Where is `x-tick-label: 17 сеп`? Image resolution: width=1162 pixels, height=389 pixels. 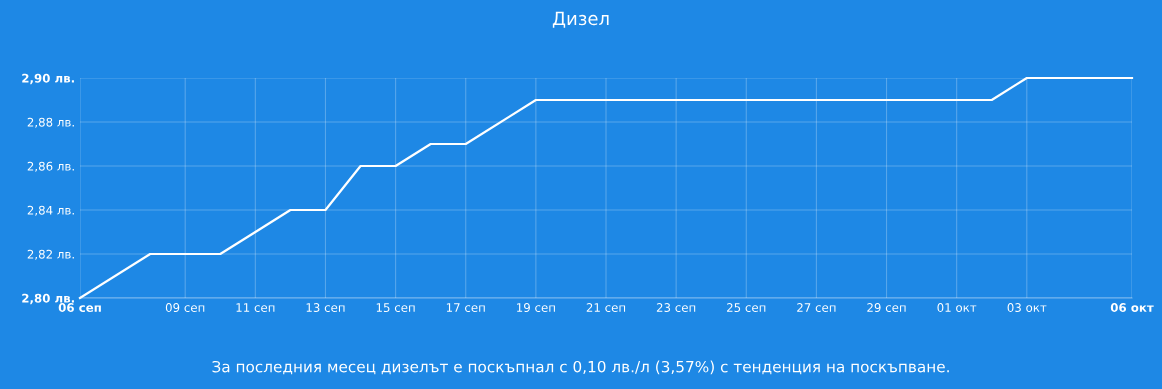
x-tick-label: 17 сеп is located at coordinates (465, 307).